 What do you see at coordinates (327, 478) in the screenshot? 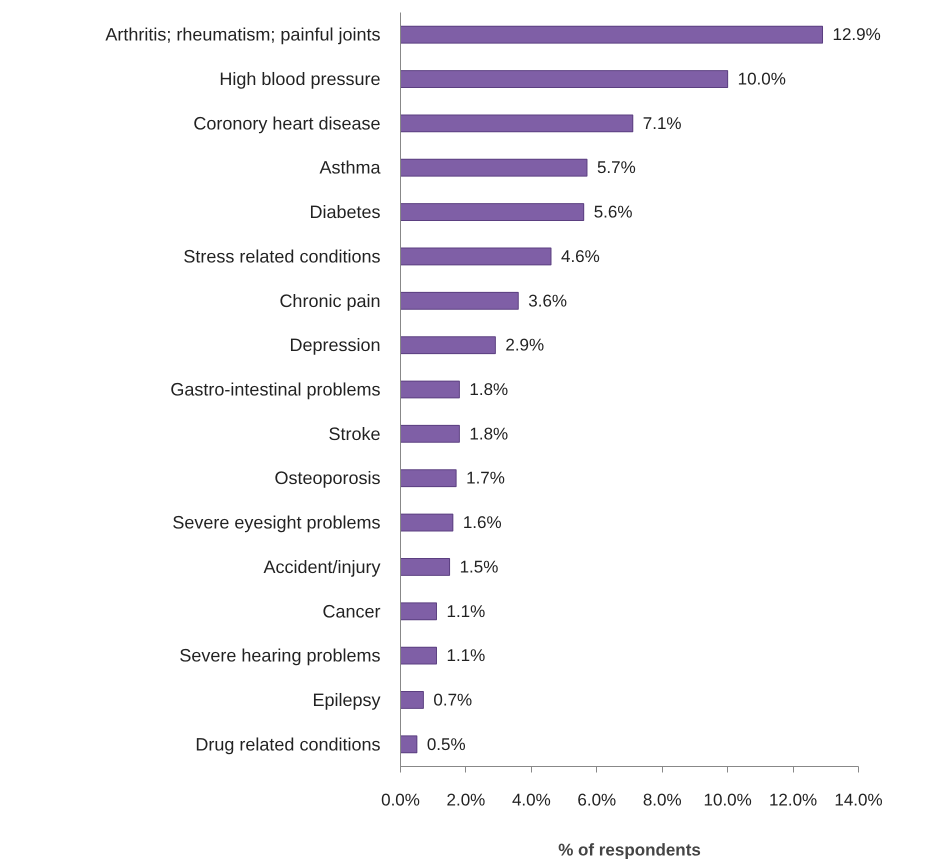
I see `y-tick-label: Osteoporosis` at bounding box center [327, 478].